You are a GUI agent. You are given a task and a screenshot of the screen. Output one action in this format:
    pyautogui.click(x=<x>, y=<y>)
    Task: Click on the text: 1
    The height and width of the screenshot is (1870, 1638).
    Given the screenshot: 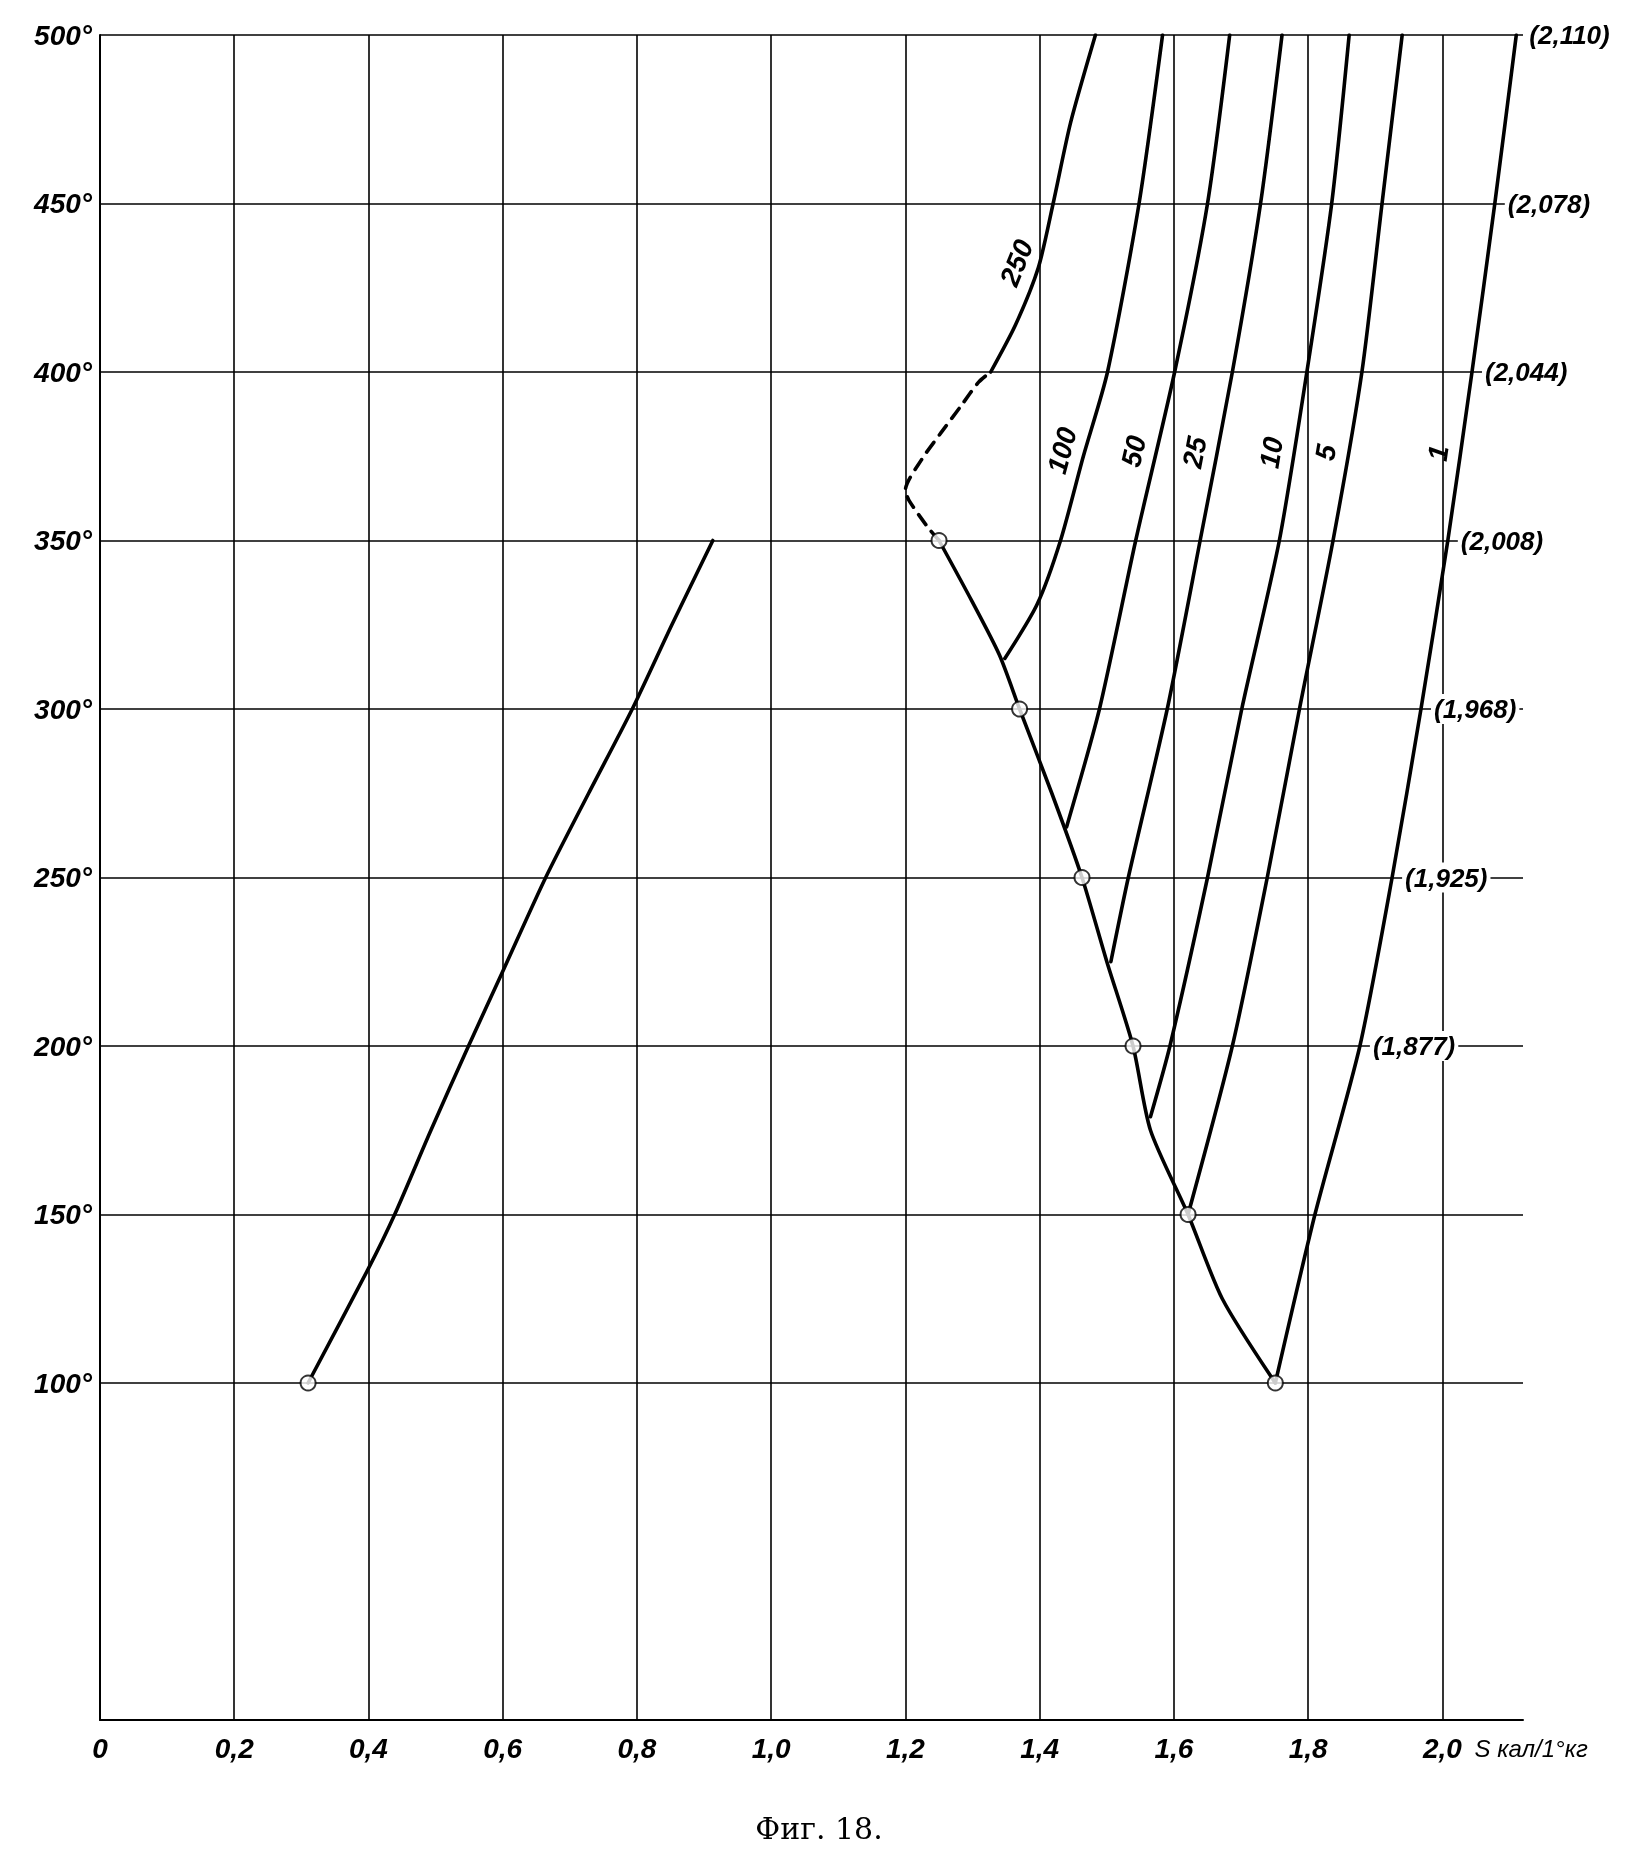 What is the action you would take?
    pyautogui.click(x=1438, y=453)
    